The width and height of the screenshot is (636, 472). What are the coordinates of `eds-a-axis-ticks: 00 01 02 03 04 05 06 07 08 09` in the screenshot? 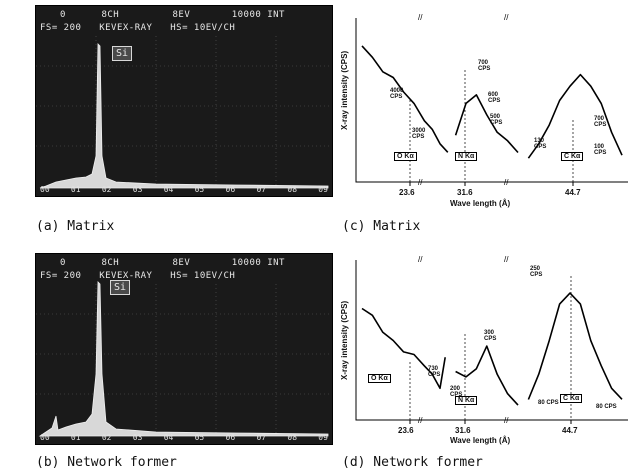 It's located at (184, 189).